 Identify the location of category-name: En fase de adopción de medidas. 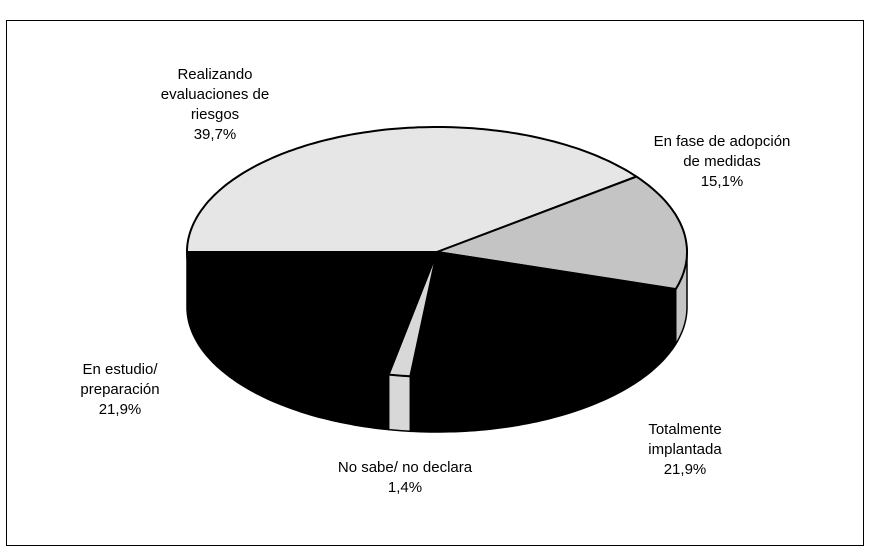
(722, 151).